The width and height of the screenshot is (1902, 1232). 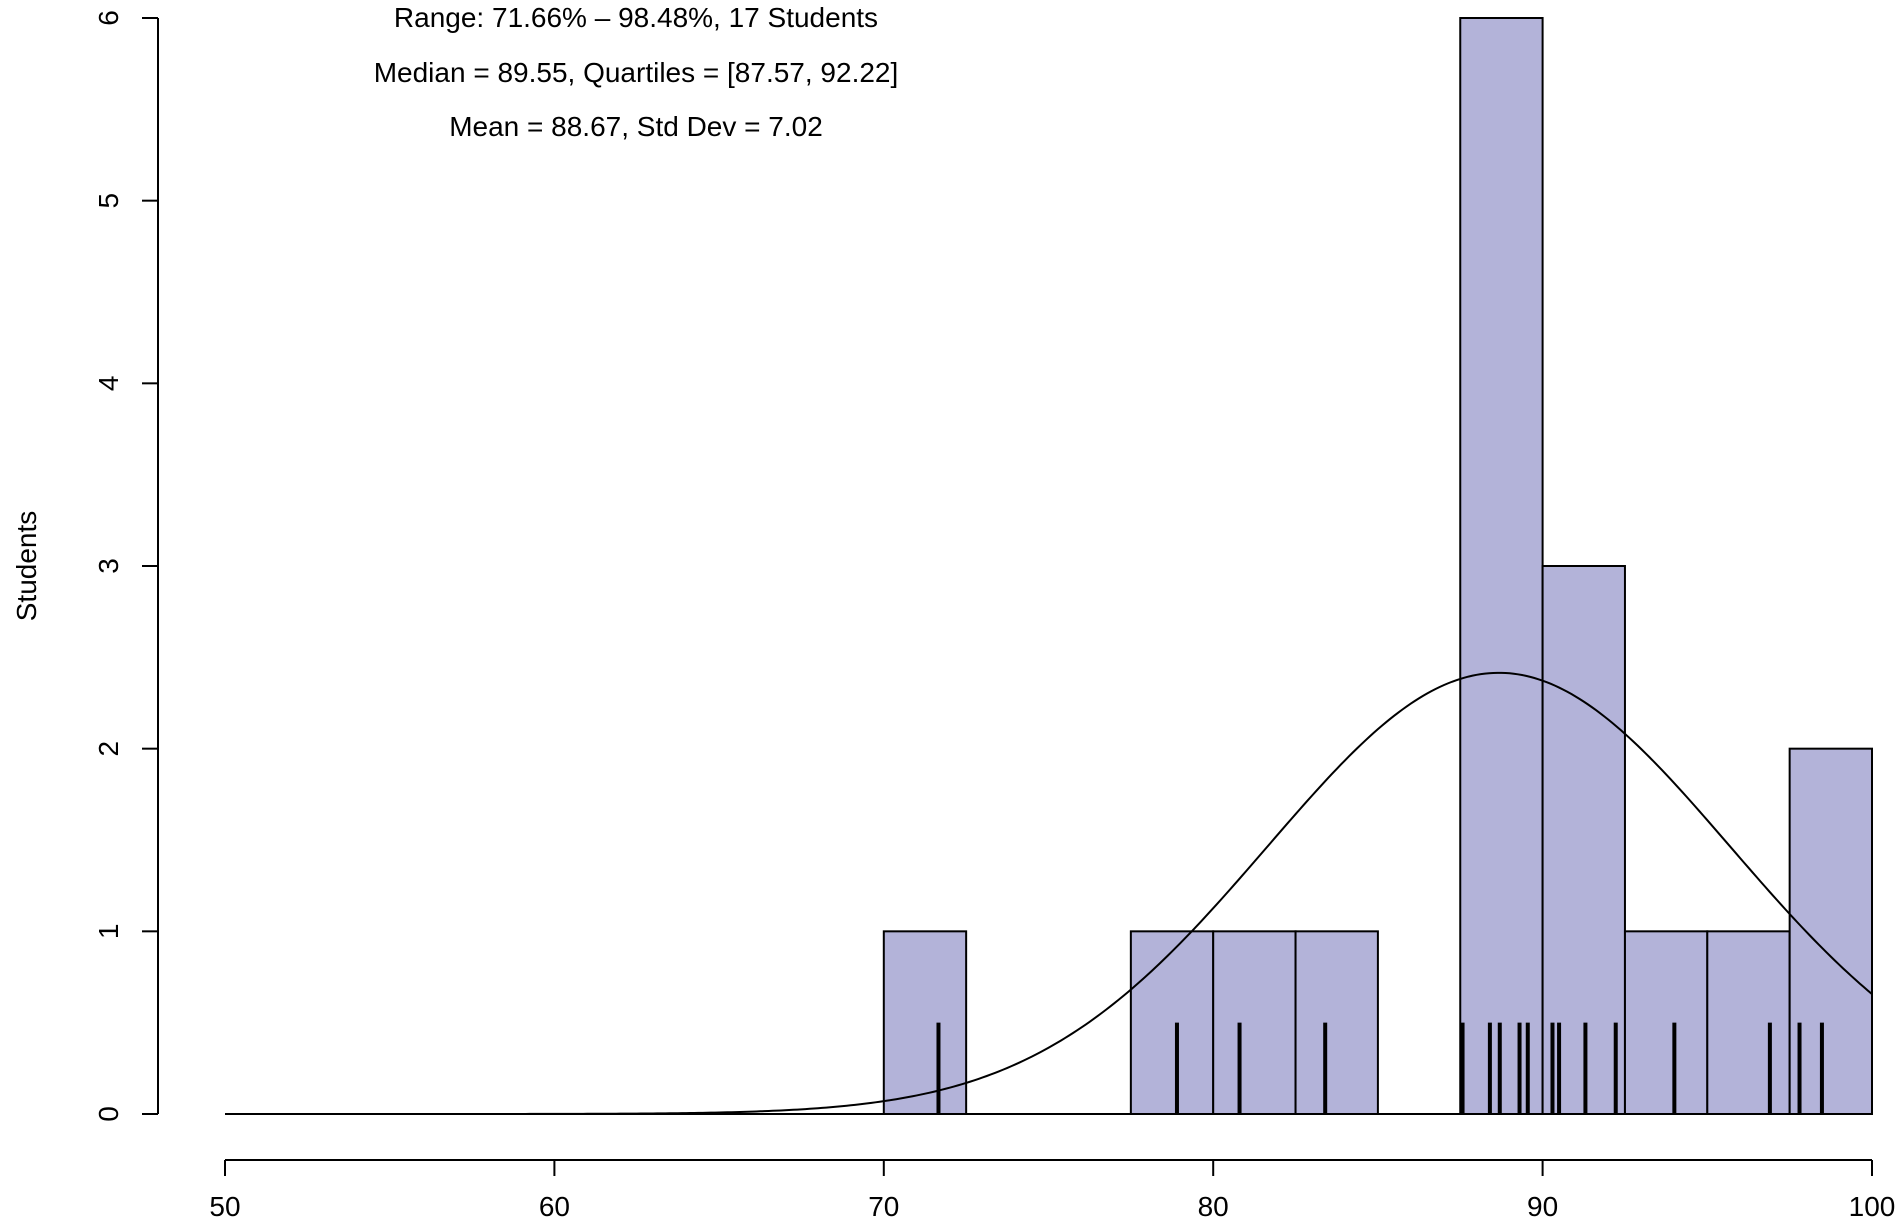 What do you see at coordinates (26, 566) in the screenshot?
I see `y-axis-title: Students` at bounding box center [26, 566].